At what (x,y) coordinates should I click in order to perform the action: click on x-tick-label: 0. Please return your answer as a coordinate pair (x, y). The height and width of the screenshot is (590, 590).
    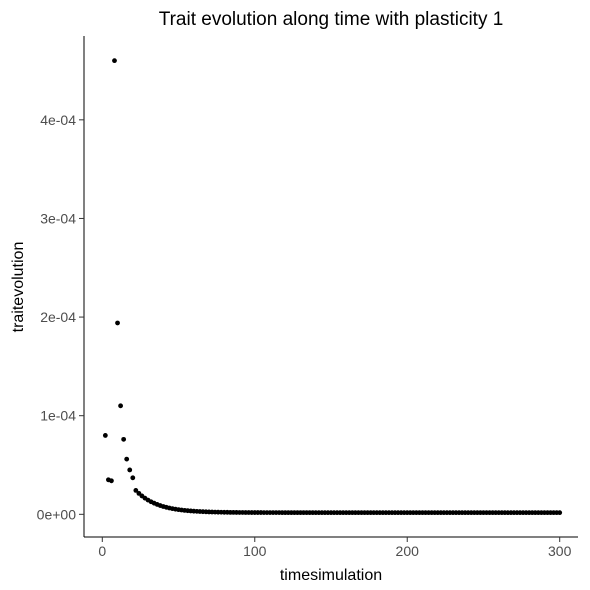
    Looking at the image, I should click on (102, 551).